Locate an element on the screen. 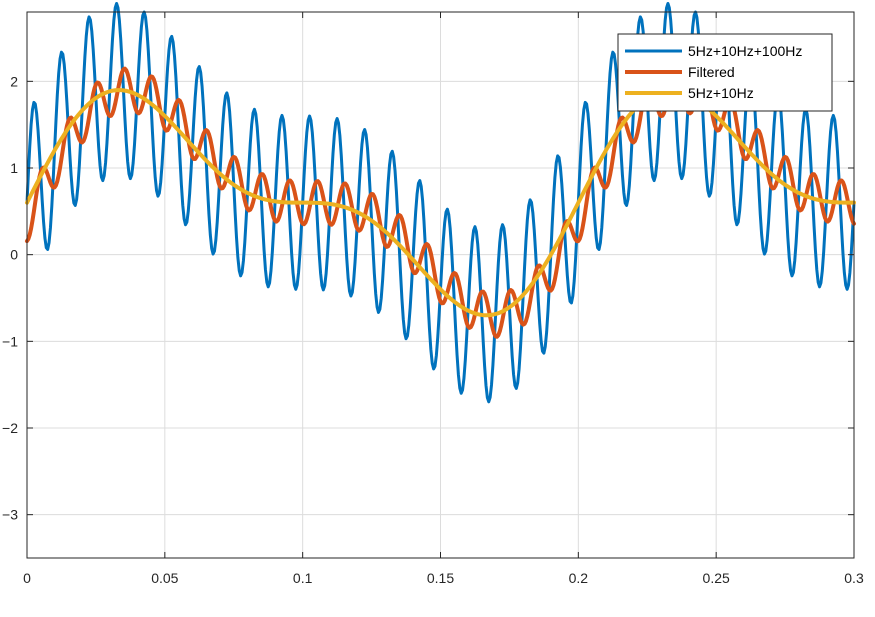  x-tick-label: 0.3 is located at coordinates (854, 578).